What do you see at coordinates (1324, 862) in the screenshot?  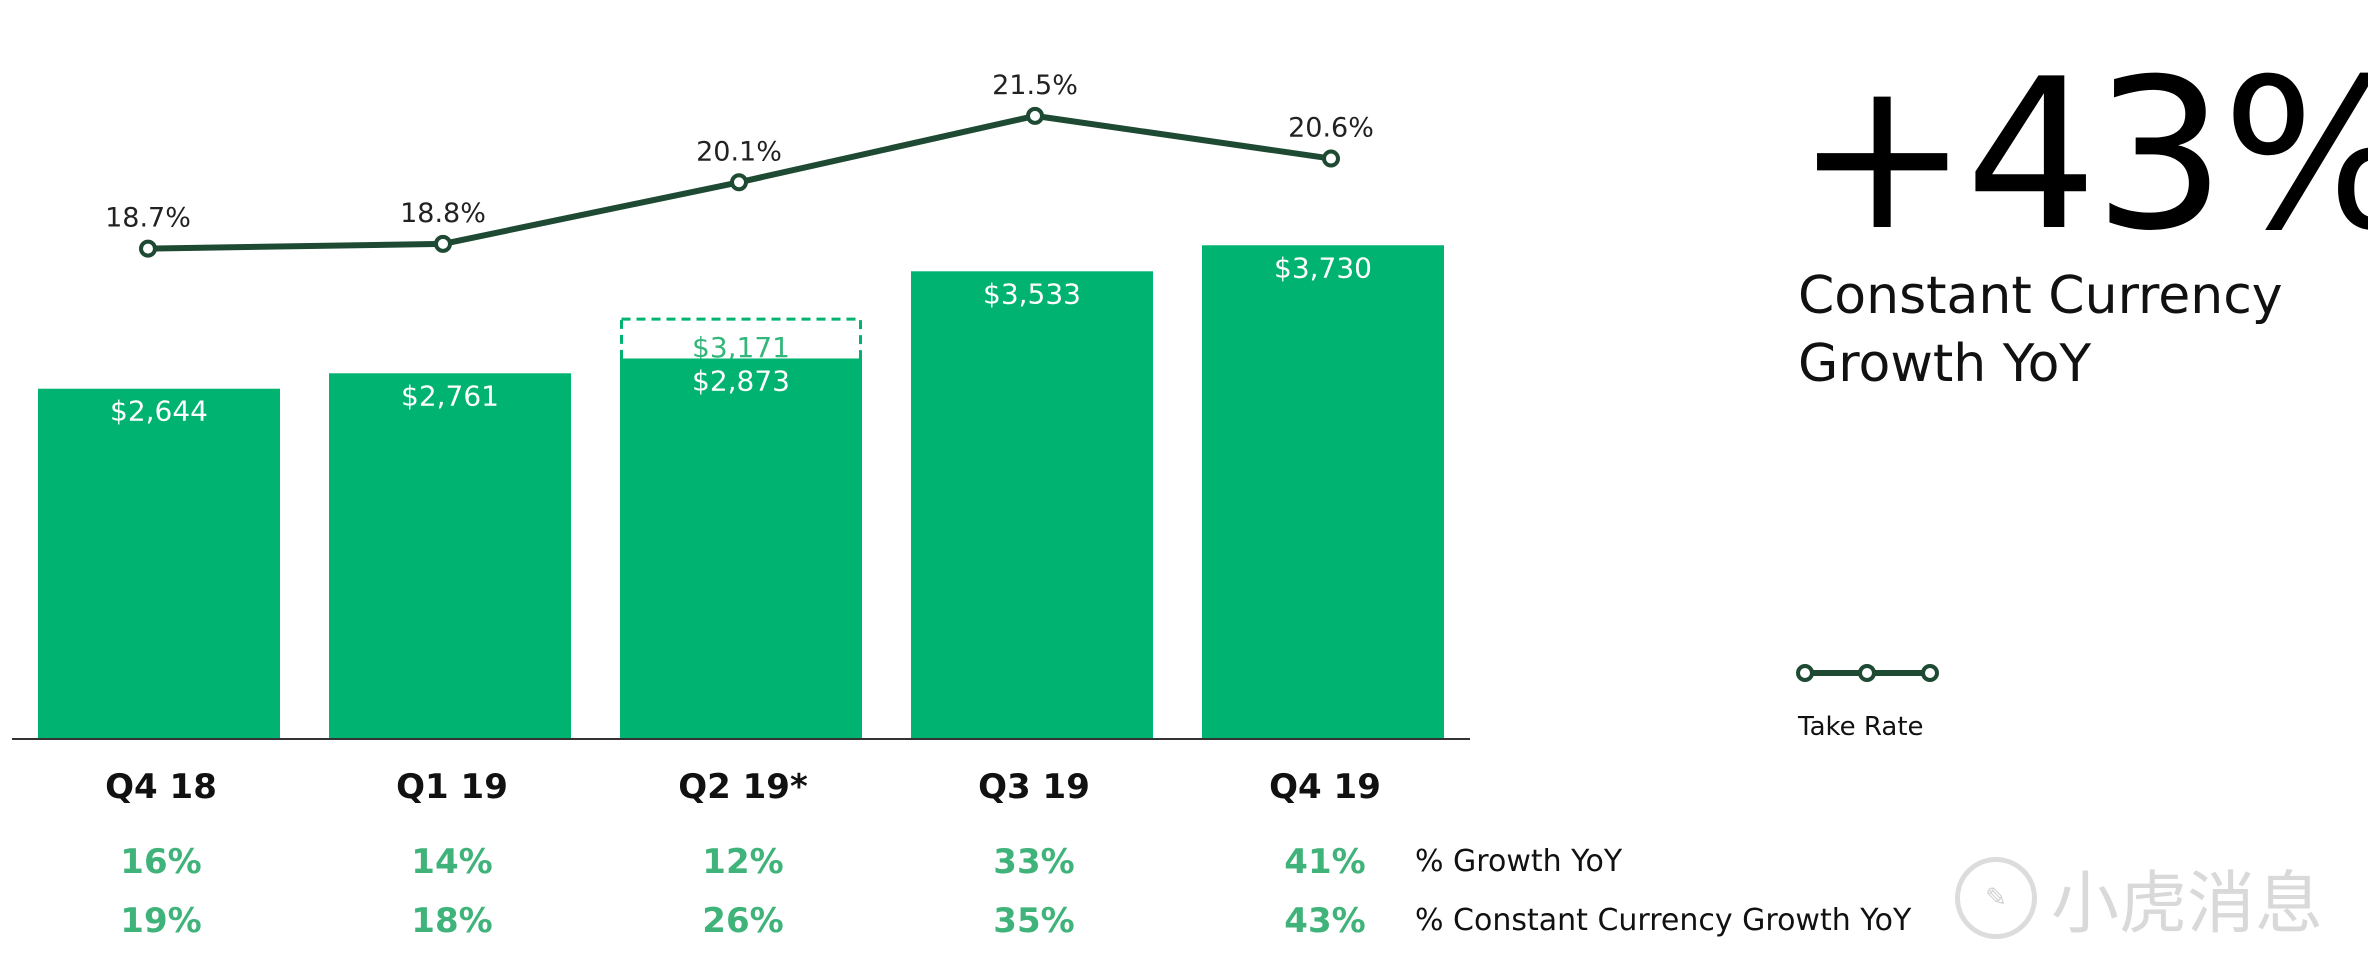 I see `growth-value: 41%` at bounding box center [1324, 862].